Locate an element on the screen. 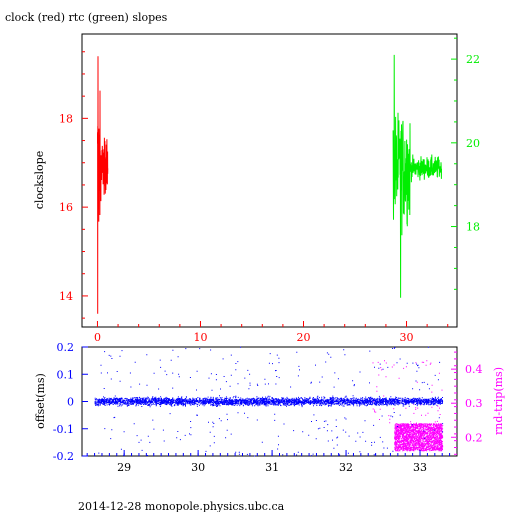  top-x-tick-label: 20 is located at coordinates (303, 337).